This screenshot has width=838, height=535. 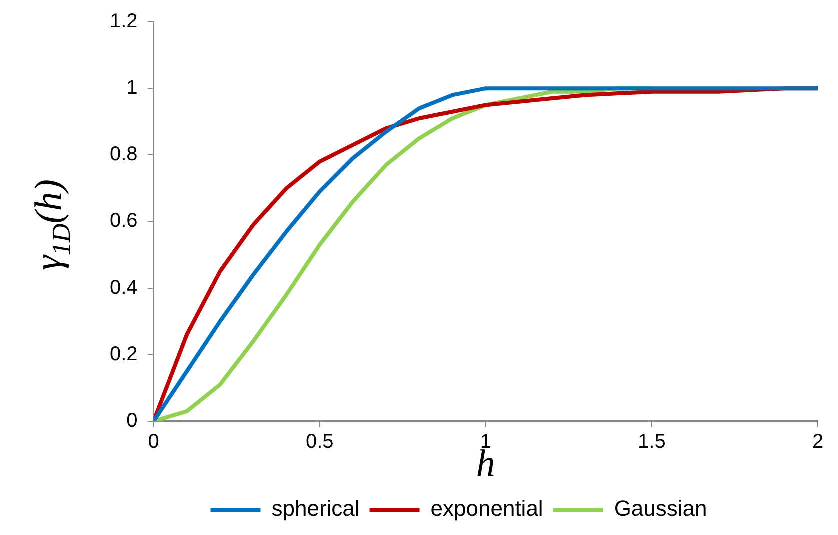 I want to click on y-tick-label: 0.2, so click(x=124, y=354).